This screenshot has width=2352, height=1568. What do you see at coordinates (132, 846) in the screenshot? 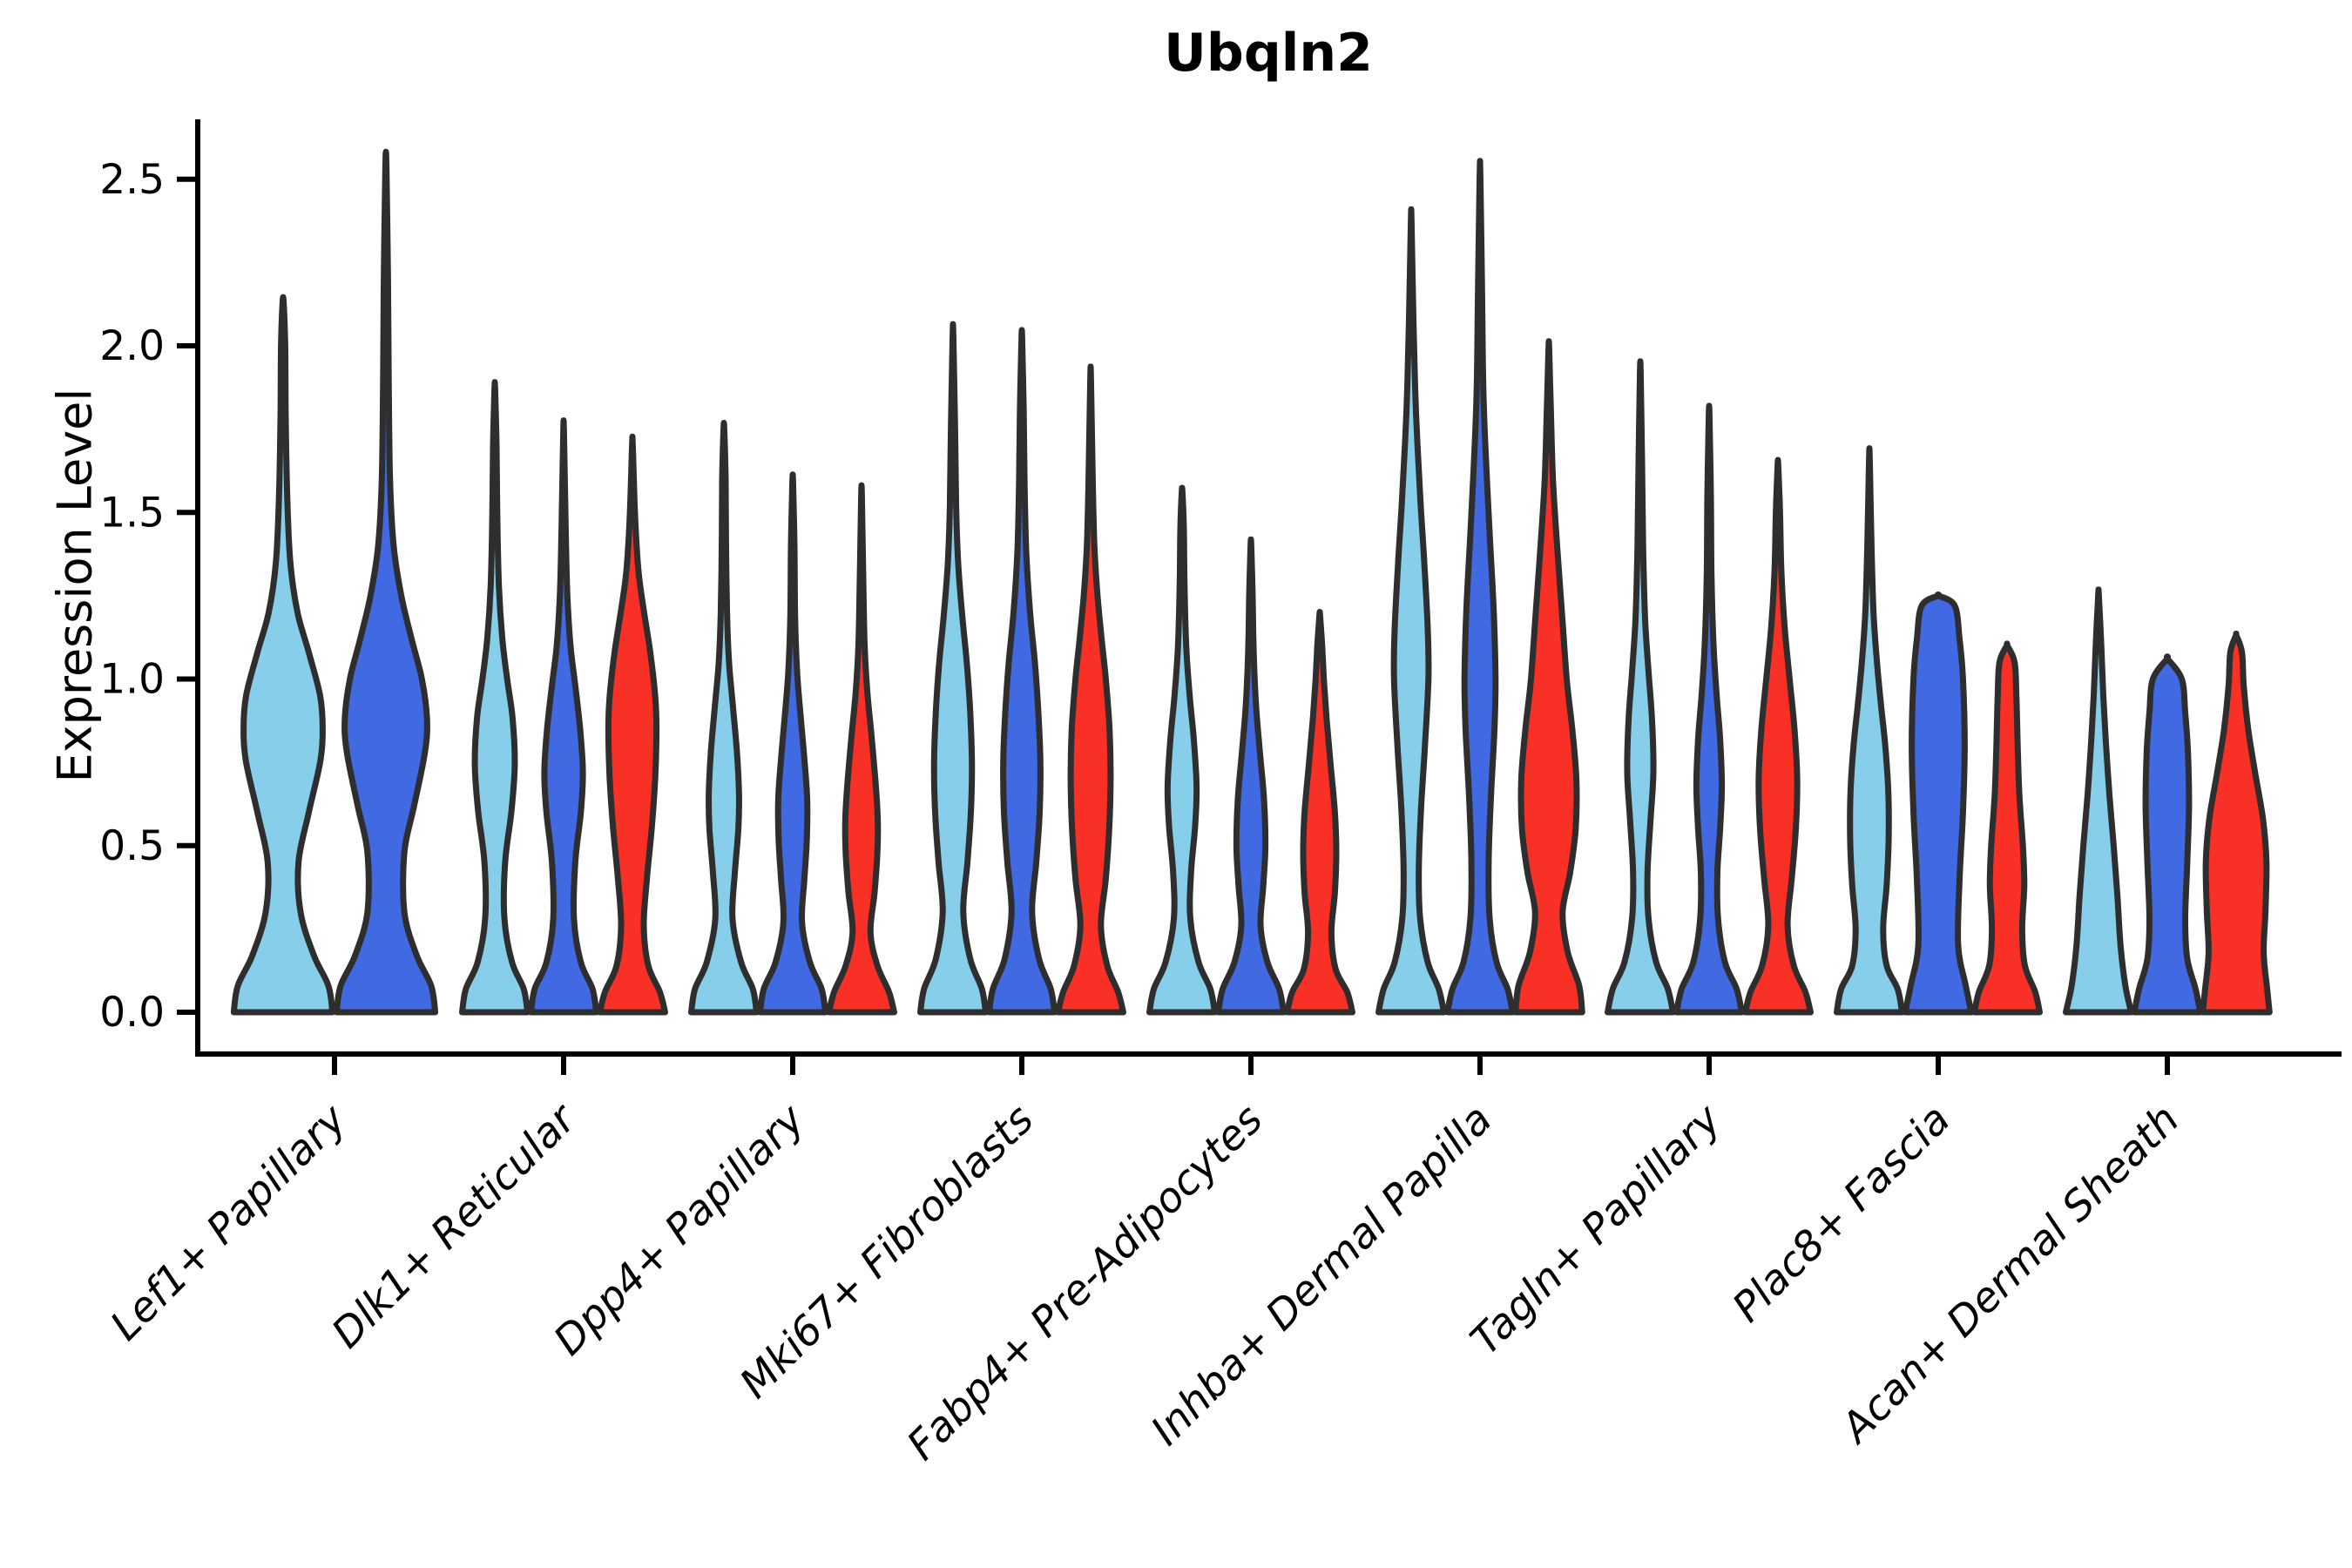
I see `y-tick-label: 0.5` at bounding box center [132, 846].